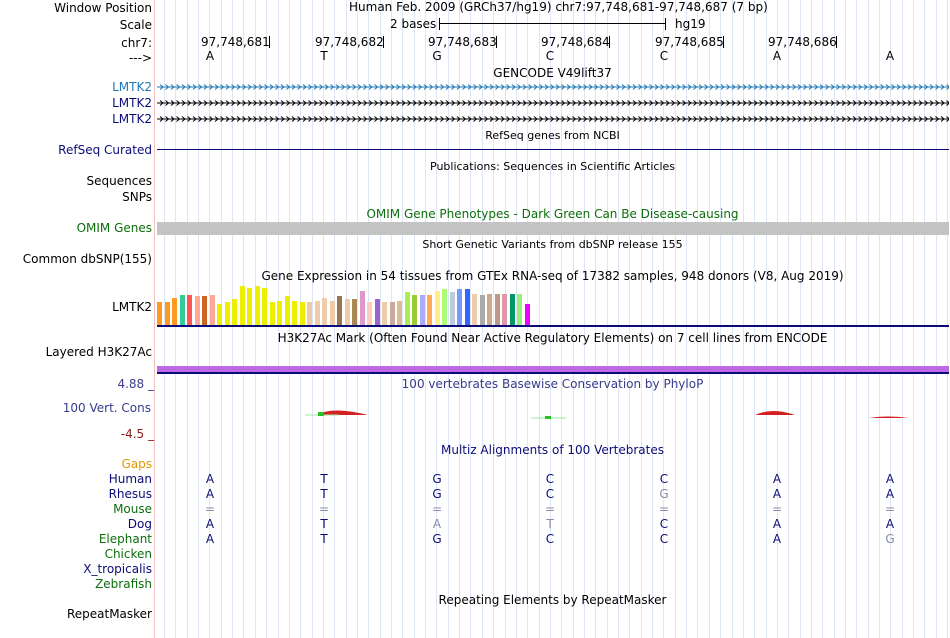  Describe the element at coordinates (552, 414) in the screenshot. I see `phylop-conservation-plot` at that location.